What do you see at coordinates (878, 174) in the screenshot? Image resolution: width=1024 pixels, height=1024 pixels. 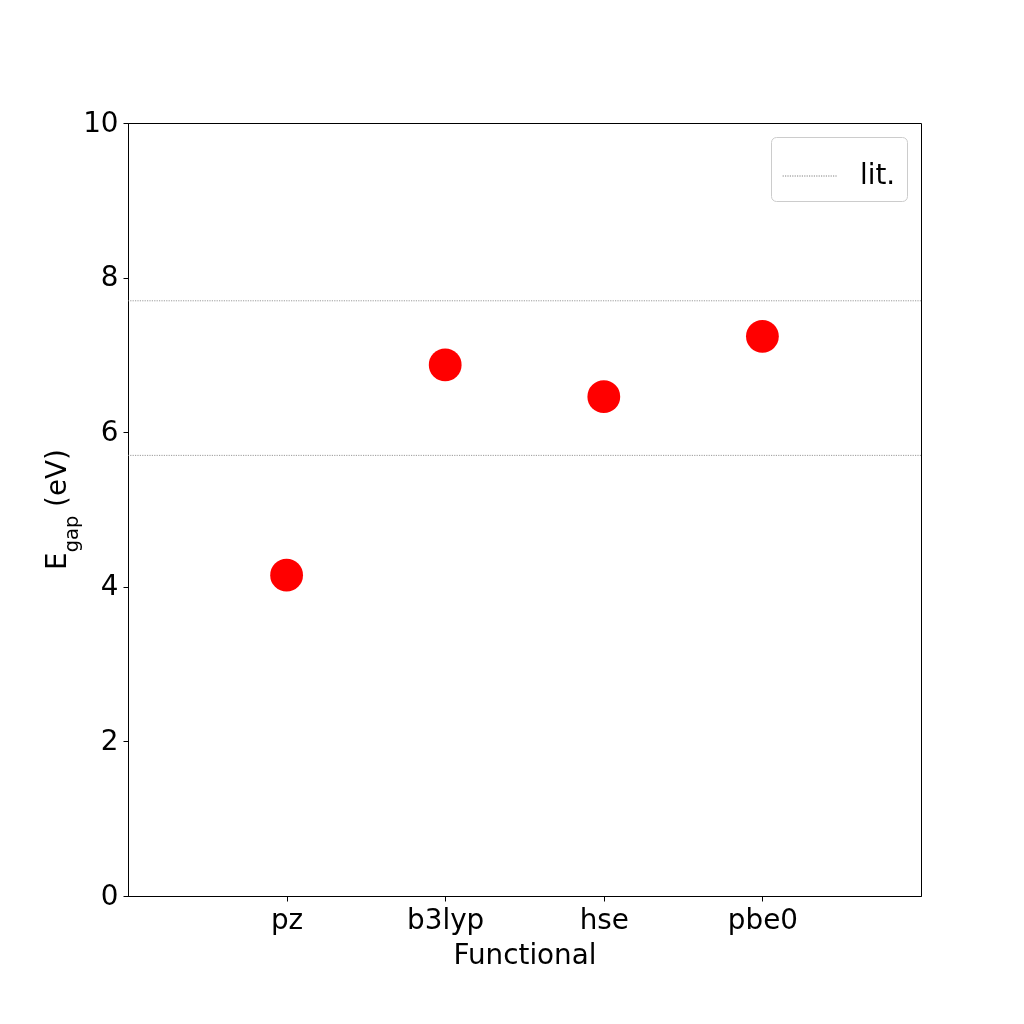 I see `legend-label: lit.` at bounding box center [878, 174].